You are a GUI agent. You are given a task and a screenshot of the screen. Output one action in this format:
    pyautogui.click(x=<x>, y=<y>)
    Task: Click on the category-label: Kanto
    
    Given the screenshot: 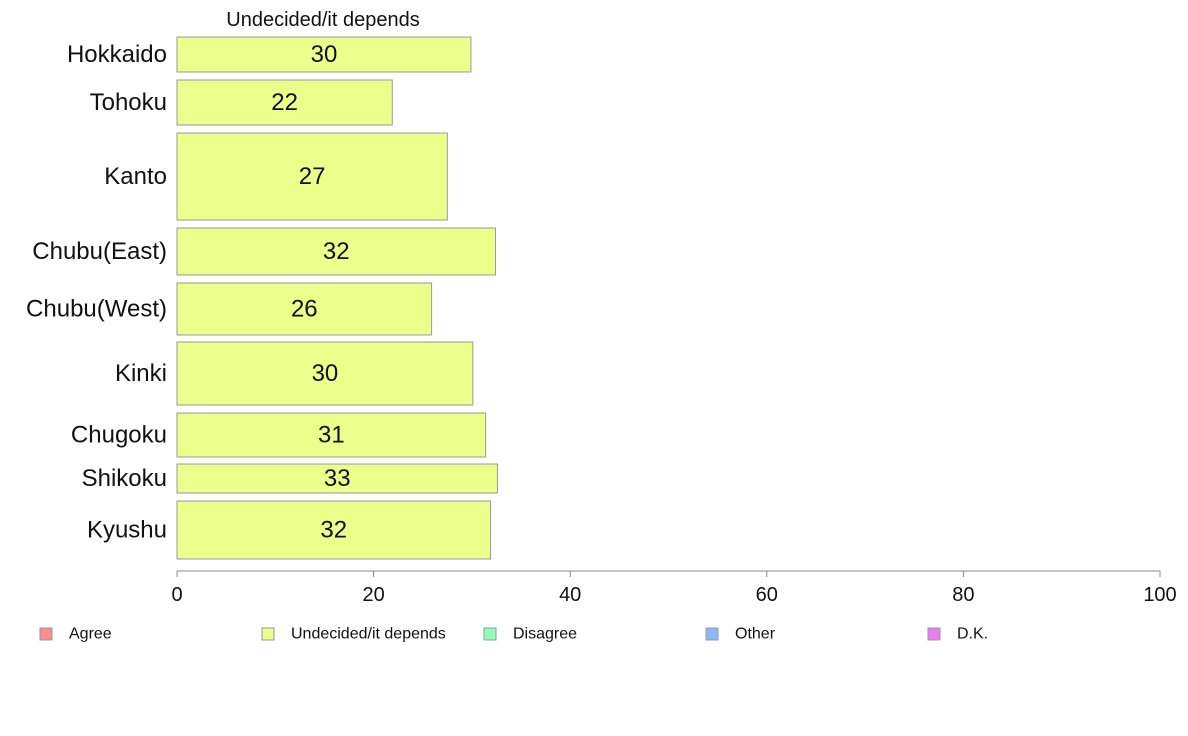 What is the action you would take?
    pyautogui.click(x=135, y=176)
    